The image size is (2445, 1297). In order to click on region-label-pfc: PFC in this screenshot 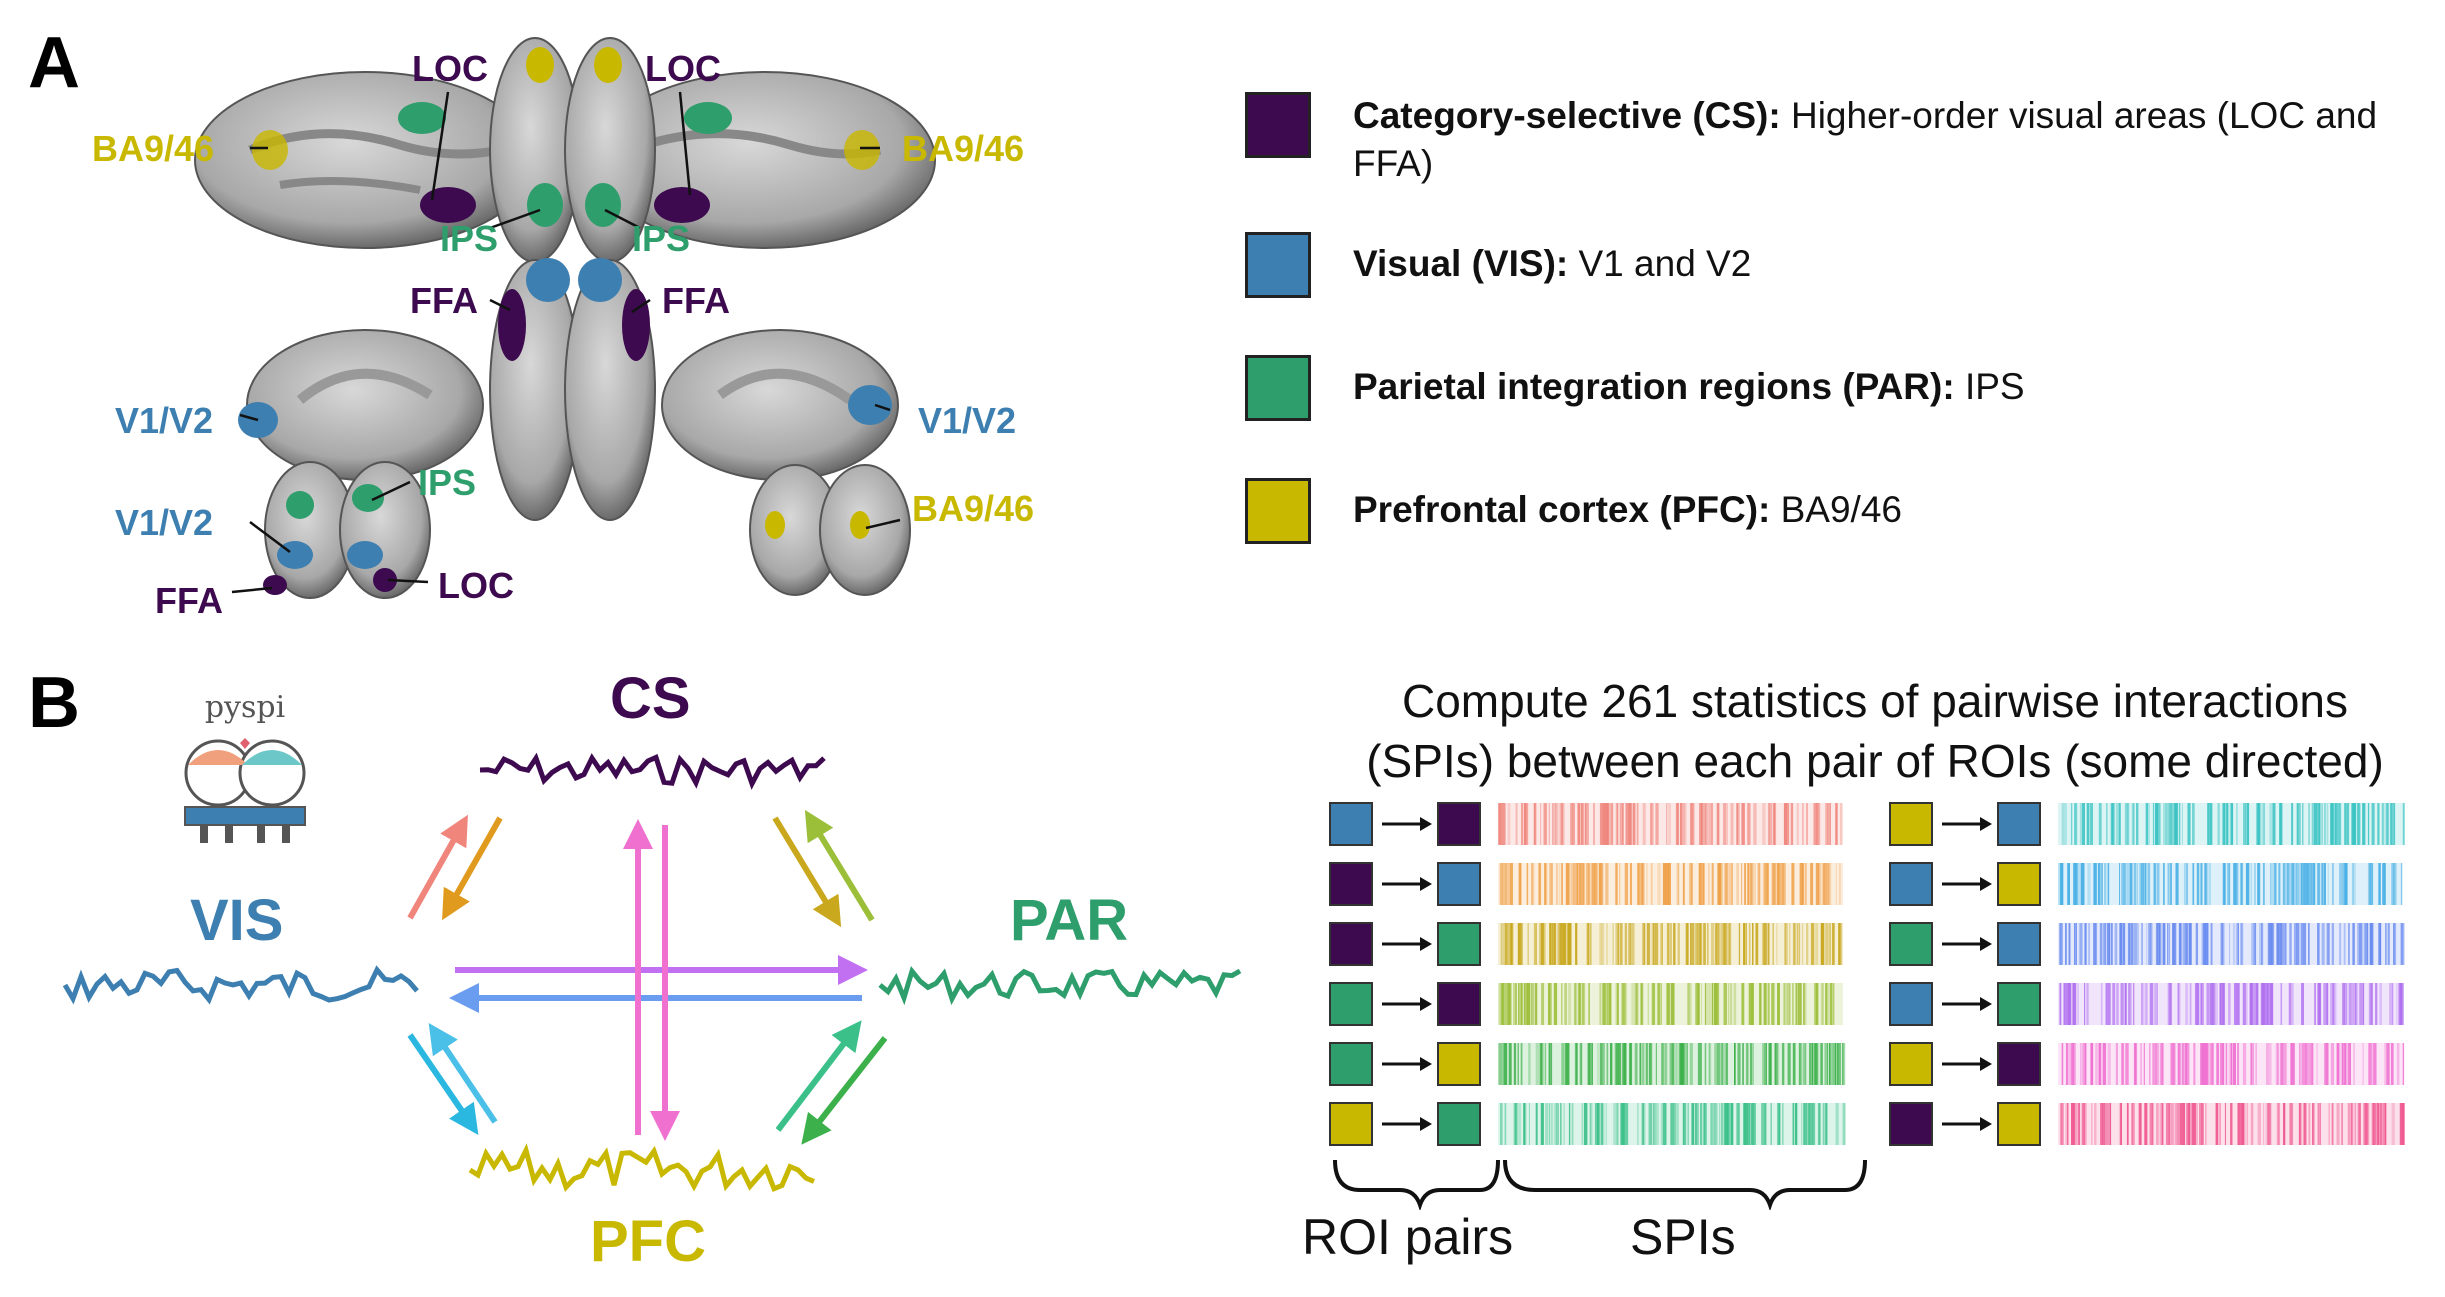, I will do `click(648, 1241)`.